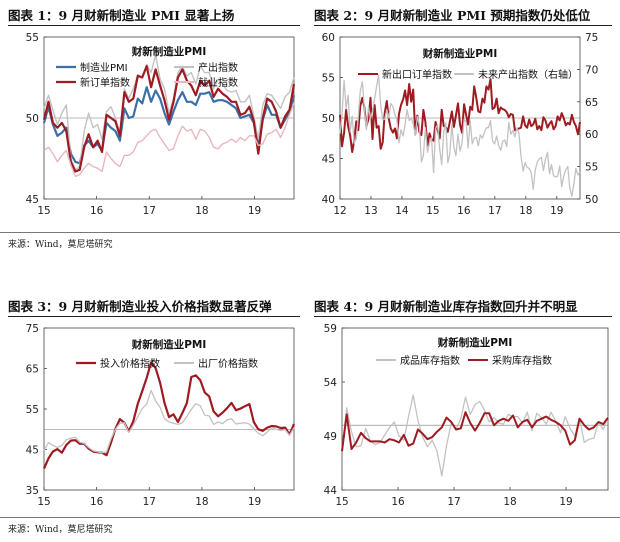 The height and width of the screenshot is (542, 620). Describe the element at coordinates (430, 360) in the screenshot. I see `legend-label-0: 成品库存指数` at that location.